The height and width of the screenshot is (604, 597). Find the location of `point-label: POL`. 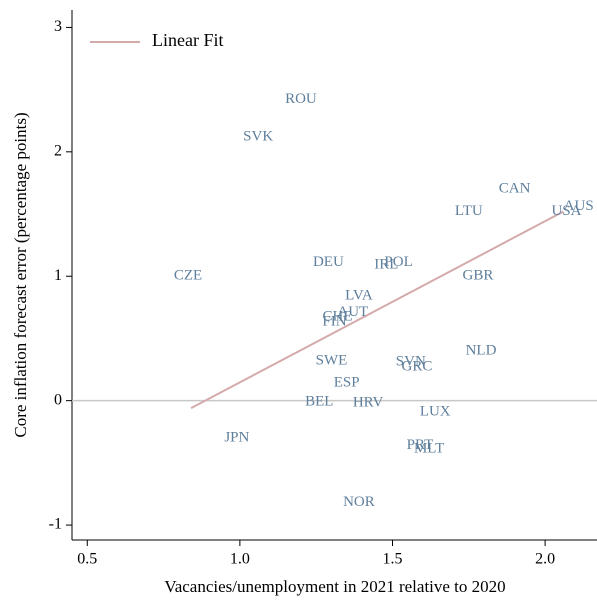

point-label: POL is located at coordinates (398, 262).